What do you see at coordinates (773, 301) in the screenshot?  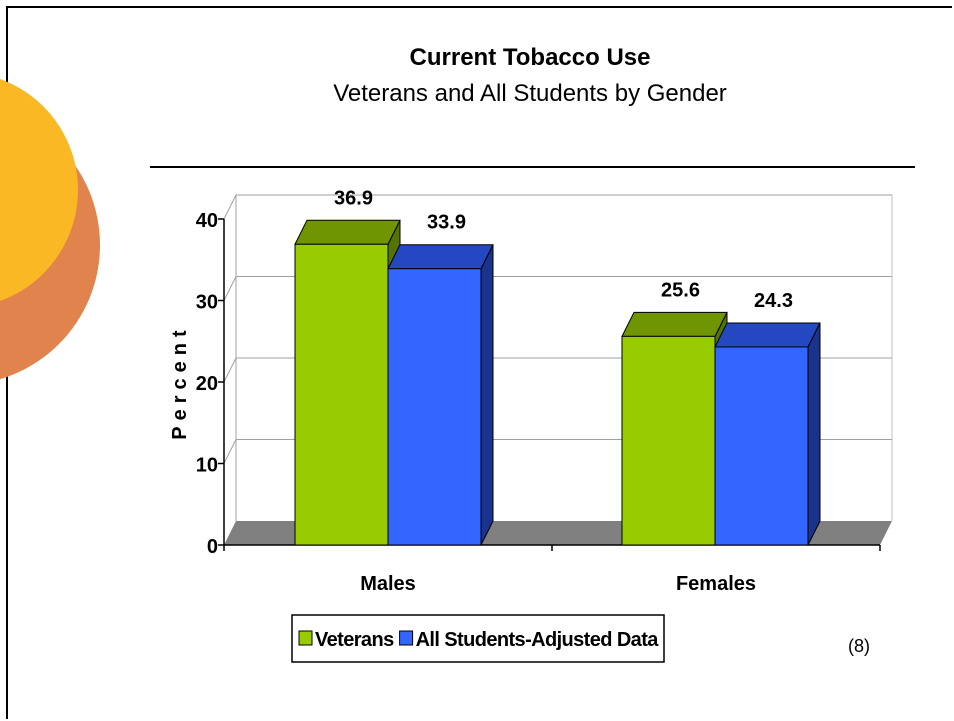 I see `data-label: 24.3` at bounding box center [773, 301].